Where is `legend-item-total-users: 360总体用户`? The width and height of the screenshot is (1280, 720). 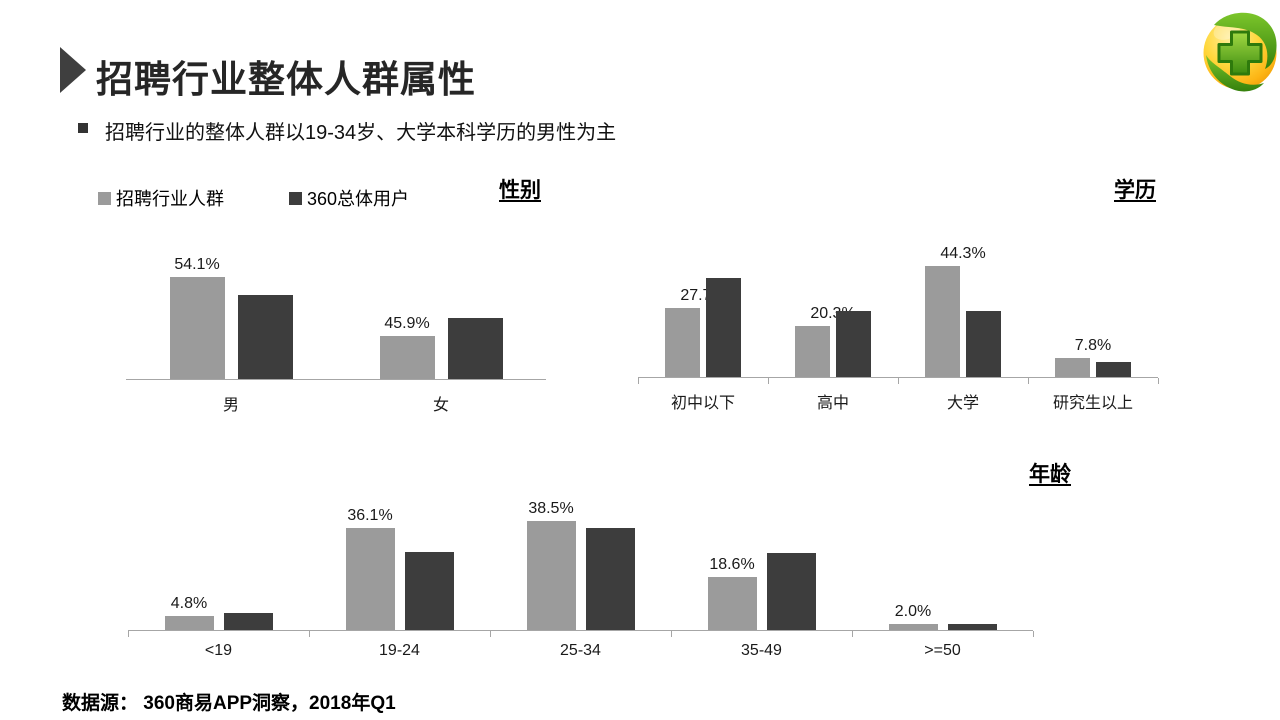
legend-item-total-users: 360总体用户 is located at coordinates (349, 198).